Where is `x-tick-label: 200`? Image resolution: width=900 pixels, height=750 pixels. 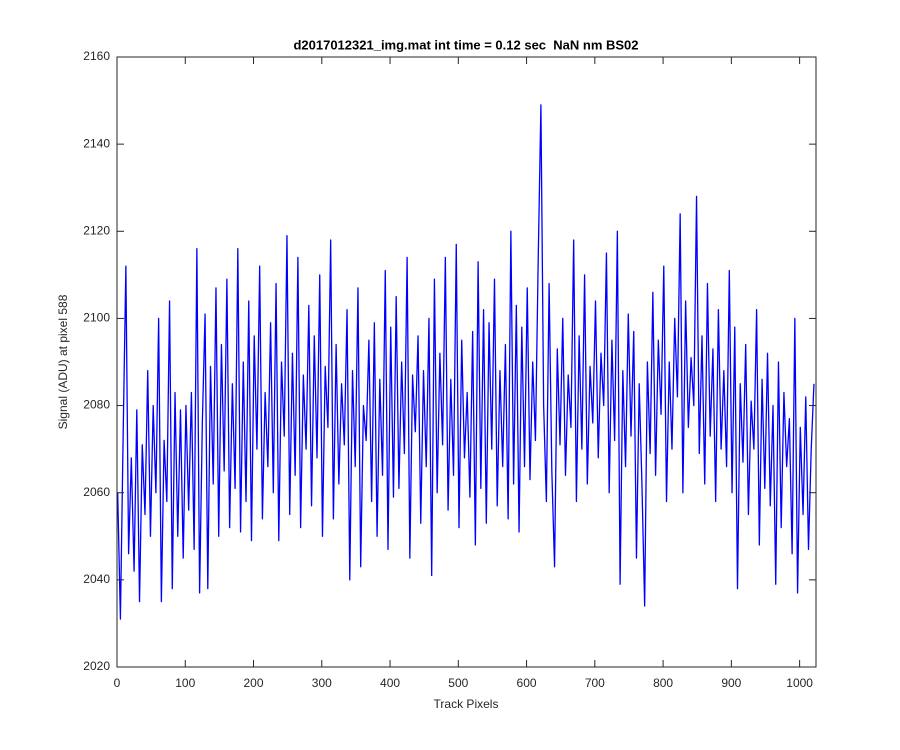
x-tick-label: 200 is located at coordinates (254, 683).